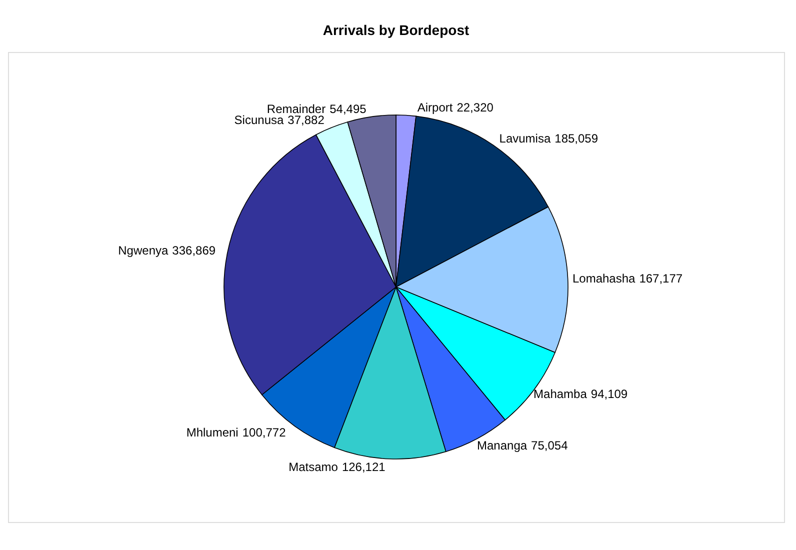 This screenshot has height=550, width=796. I want to click on chart-title: Arrivals by Bordepost, so click(396, 30).